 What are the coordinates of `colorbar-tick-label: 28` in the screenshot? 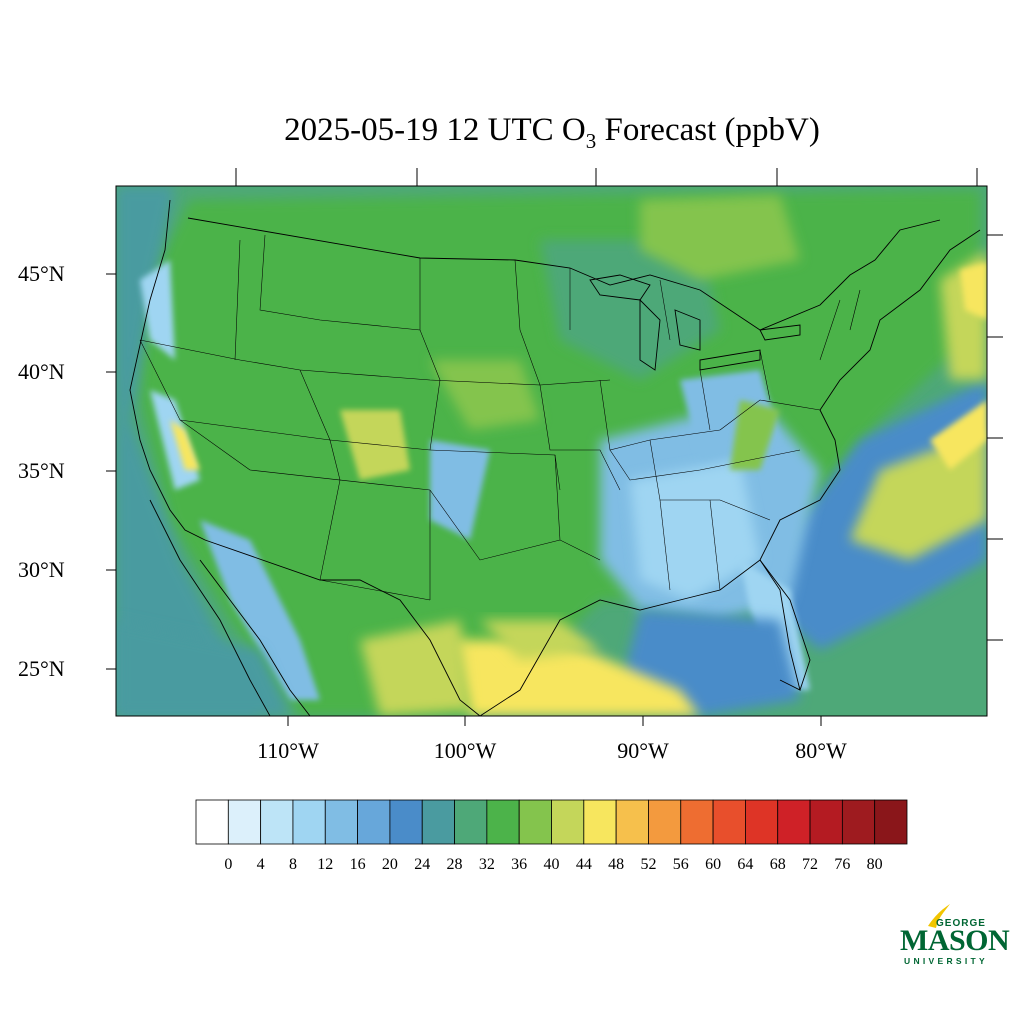 It's located at (454, 864).